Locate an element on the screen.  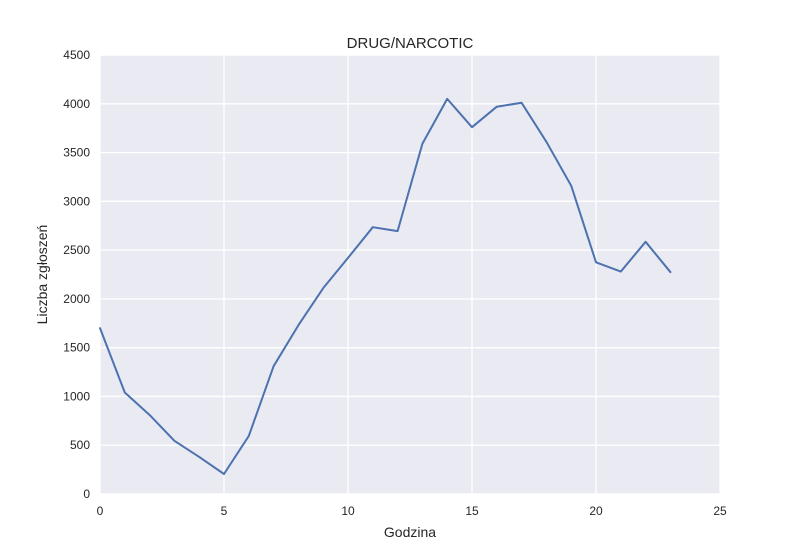
y-tick-label: 500 is located at coordinates (80, 445).